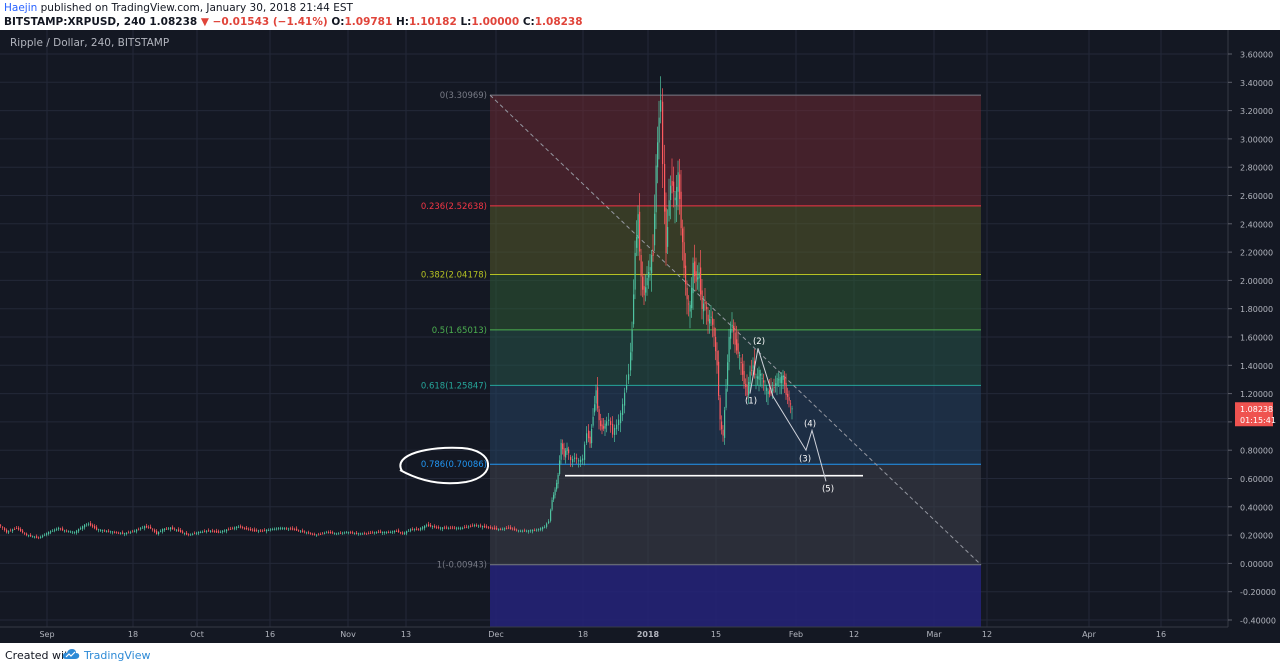 This screenshot has height=667, width=1280. I want to click on elliott-wave-path, so click(788, 415).